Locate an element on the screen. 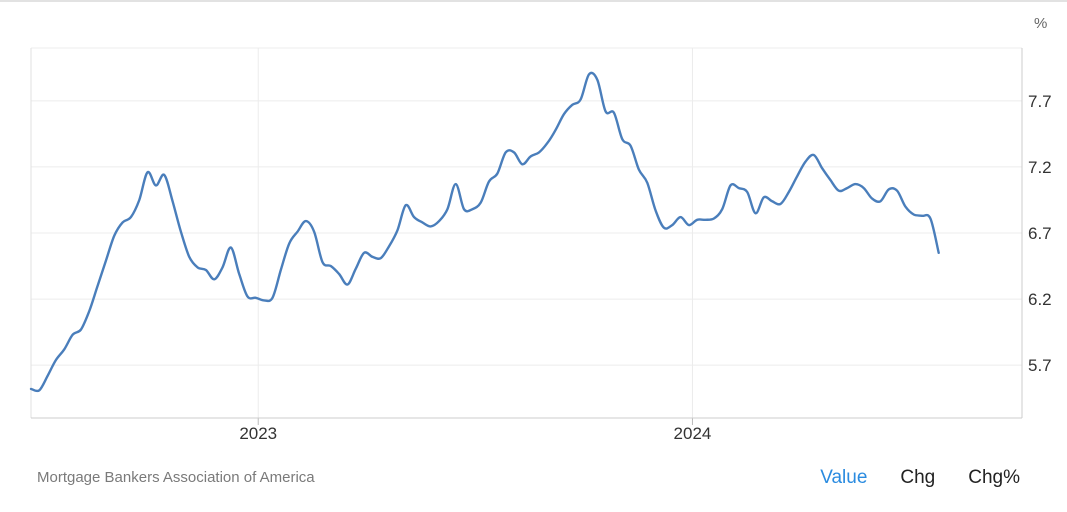 The height and width of the screenshot is (512, 1067). x-tick-label: 2023 is located at coordinates (258, 433).